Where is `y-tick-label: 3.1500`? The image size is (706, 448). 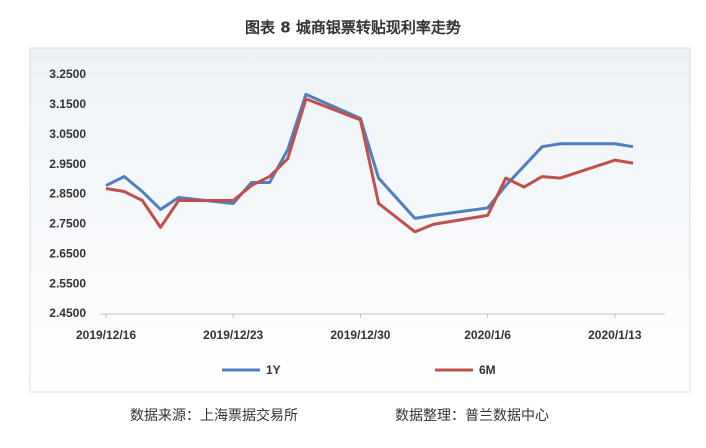 y-tick-label: 3.1500 is located at coordinates (67, 104).